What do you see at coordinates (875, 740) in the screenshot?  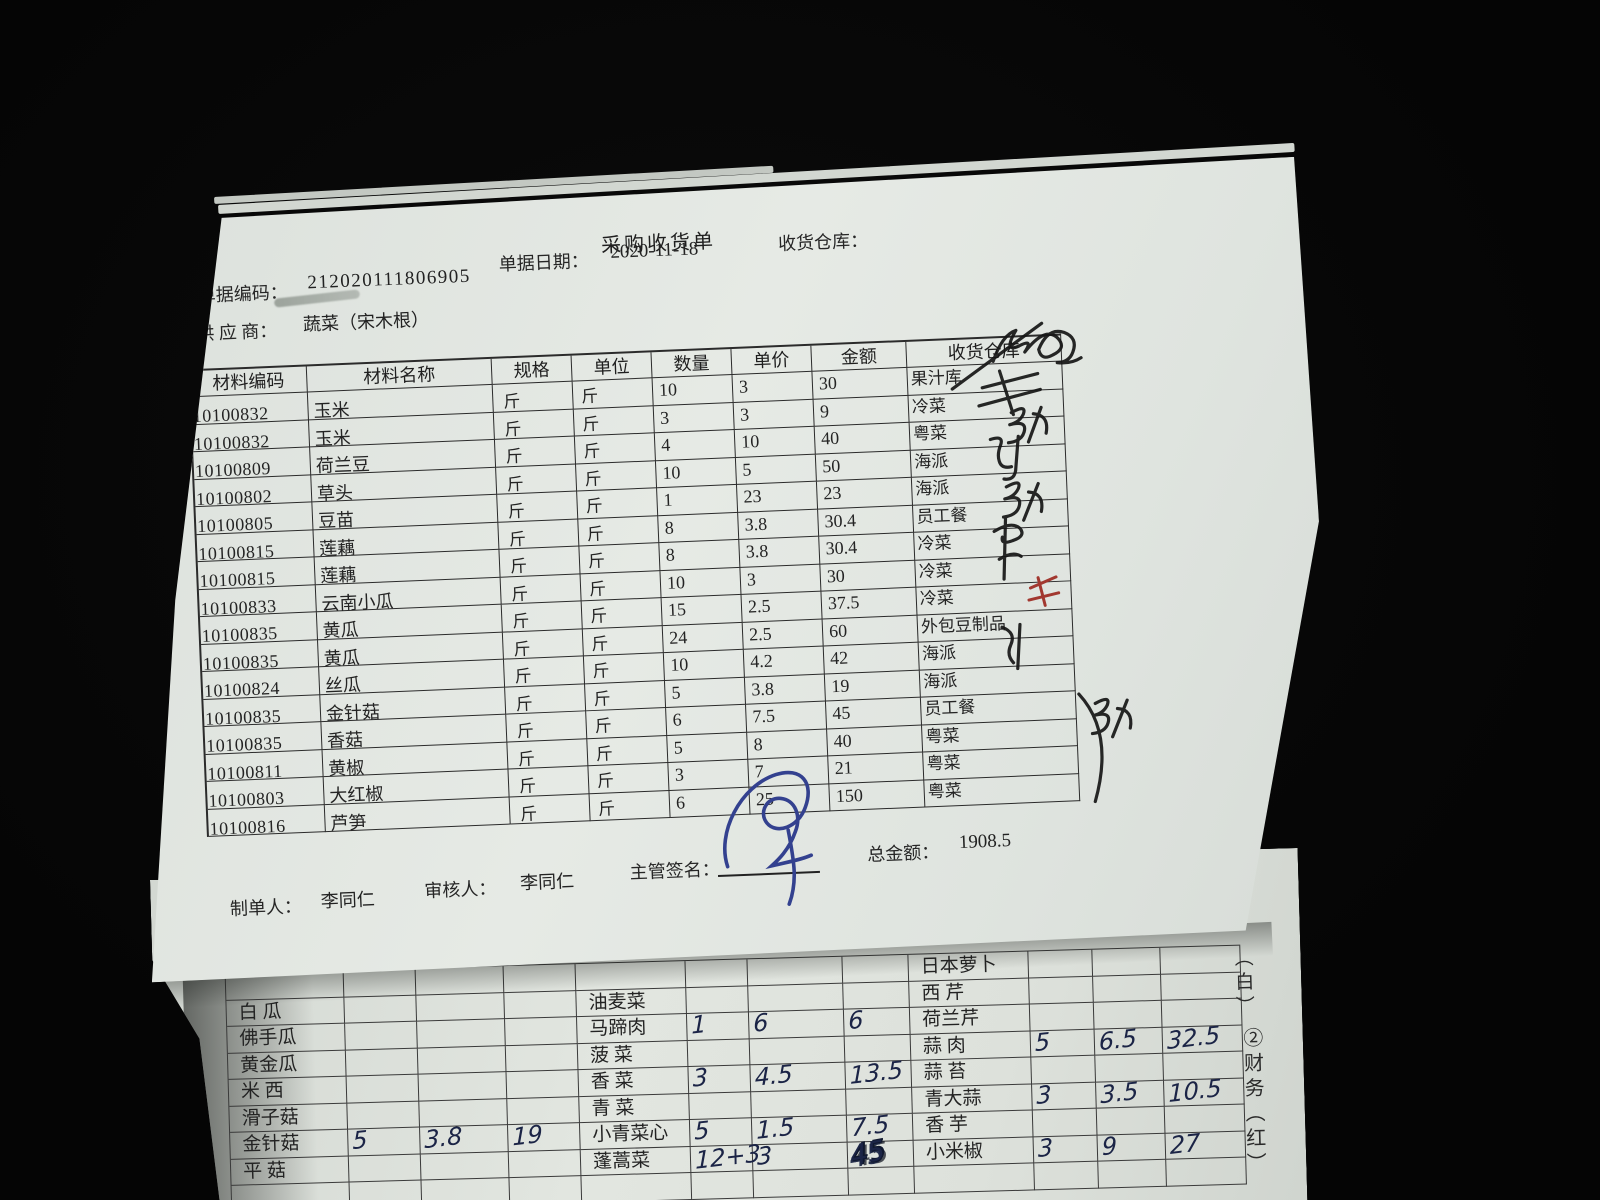 I see `table-cell-amount: 40` at bounding box center [875, 740].